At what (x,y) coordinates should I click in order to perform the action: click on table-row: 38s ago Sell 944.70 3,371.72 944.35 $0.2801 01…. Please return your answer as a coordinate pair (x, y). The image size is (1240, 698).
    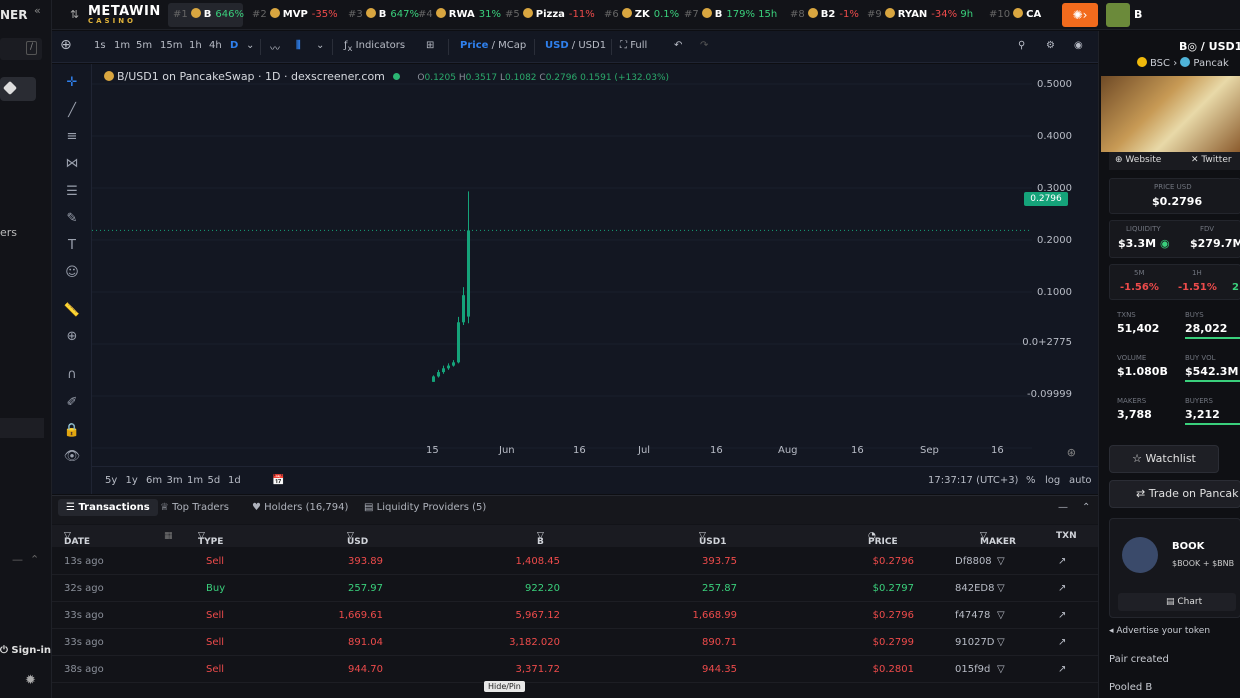
    Looking at the image, I should click on (575, 669).